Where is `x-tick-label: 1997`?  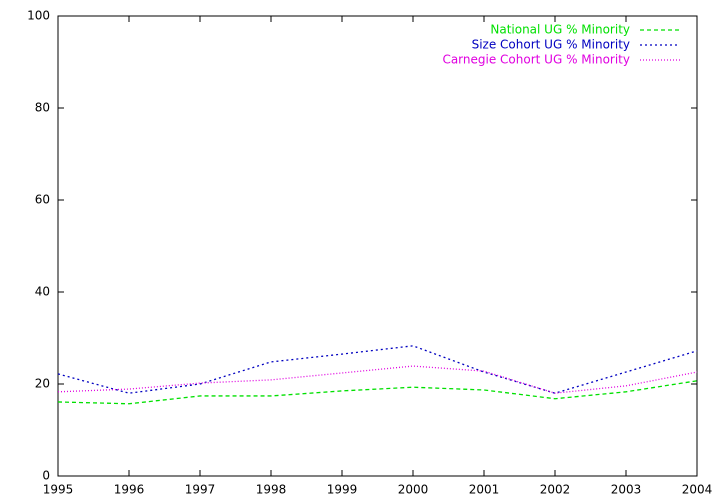
x-tick-label: 1997 is located at coordinates (200, 490).